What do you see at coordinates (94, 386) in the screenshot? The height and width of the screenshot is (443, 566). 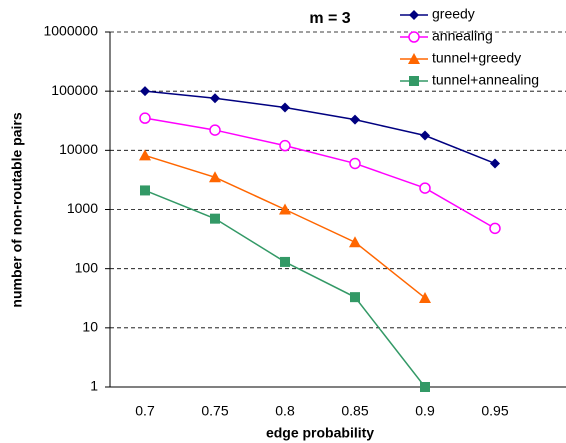 I see `y-tick-label: 1` at bounding box center [94, 386].